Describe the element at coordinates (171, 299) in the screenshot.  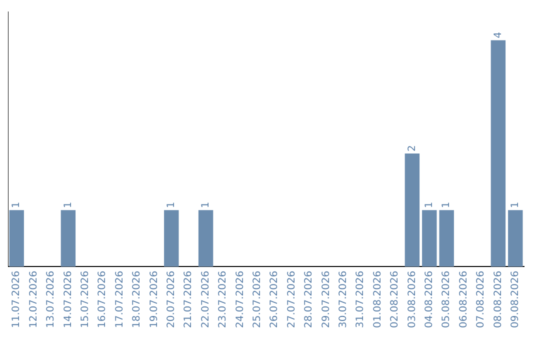
I see `x-tick-label: 20.07.2026` at that location.